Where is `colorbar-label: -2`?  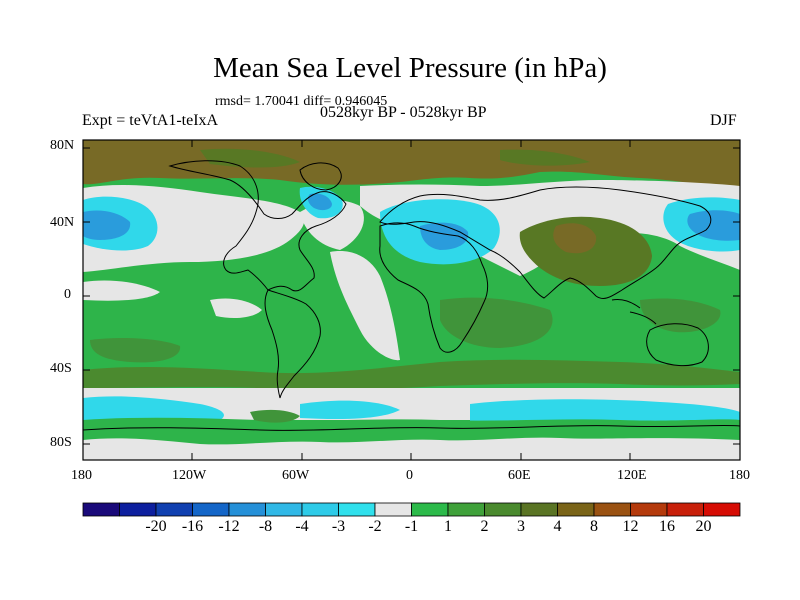 colorbar-label: -2 is located at coordinates (375, 526).